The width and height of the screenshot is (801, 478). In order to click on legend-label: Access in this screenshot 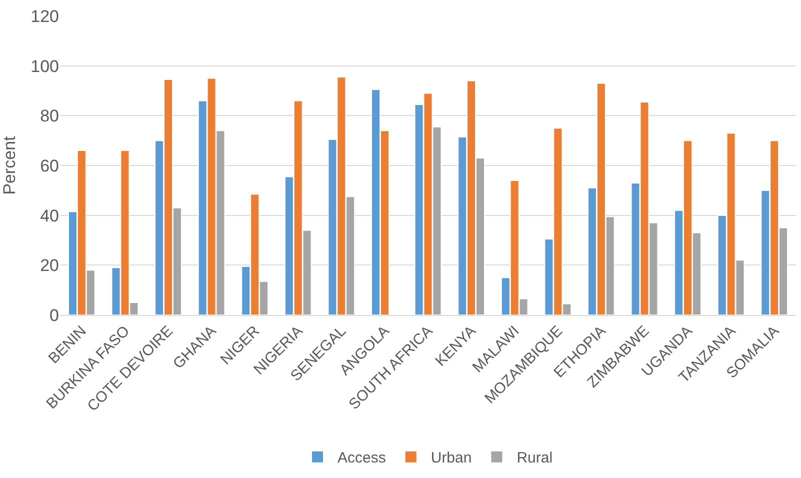, I will do `click(362, 458)`.